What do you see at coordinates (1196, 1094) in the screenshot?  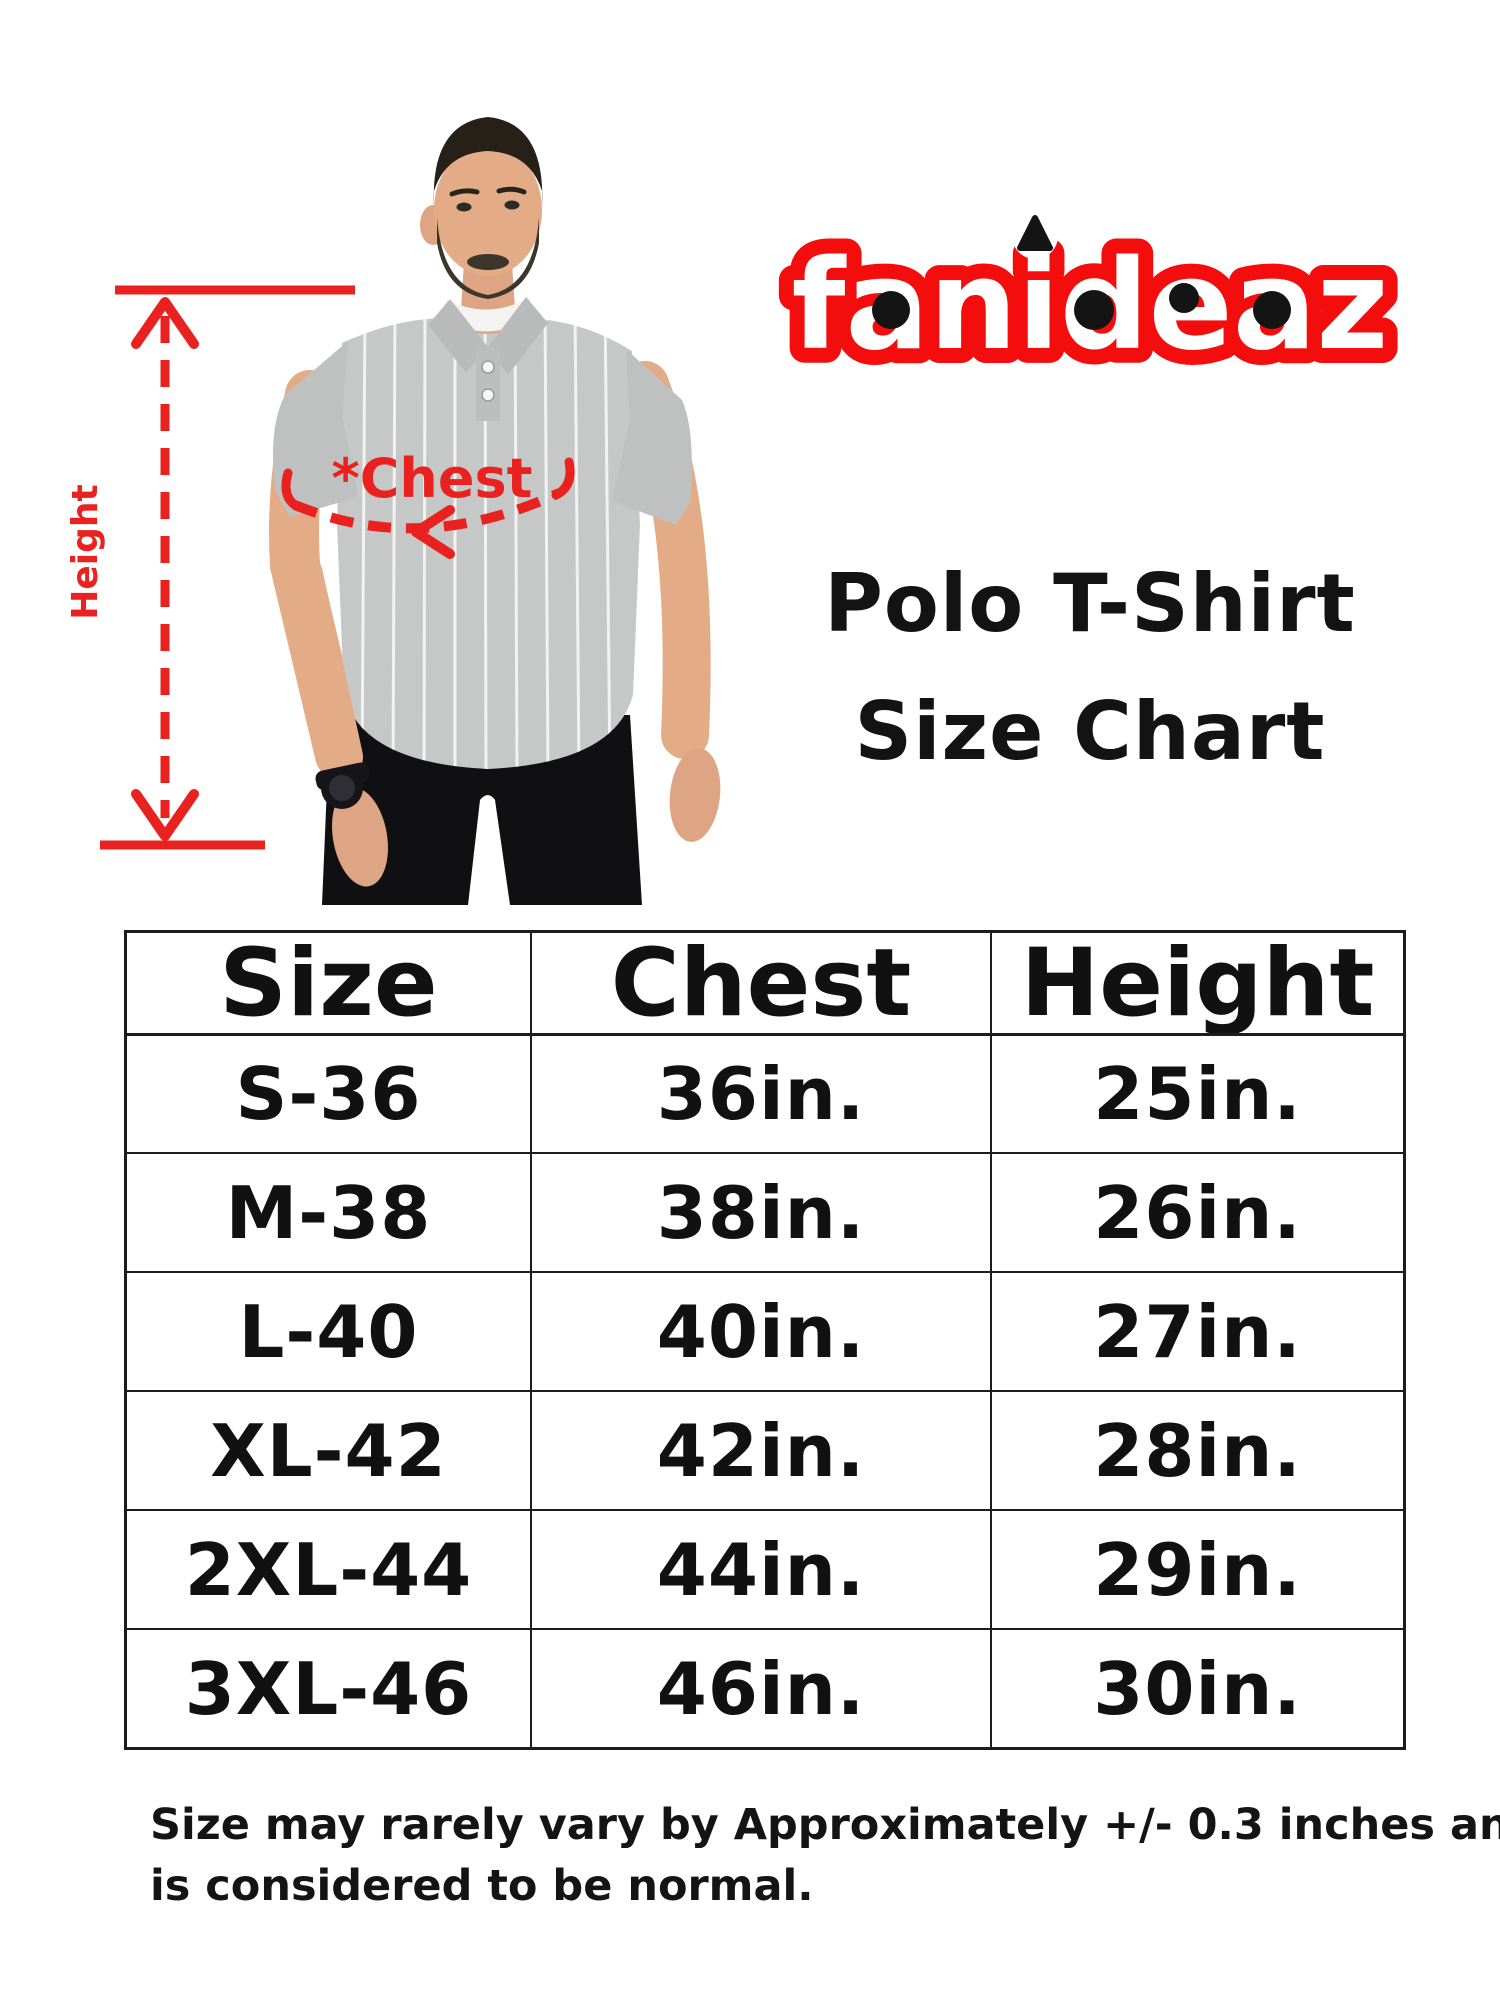 I see `cell-height: 25in.` at bounding box center [1196, 1094].